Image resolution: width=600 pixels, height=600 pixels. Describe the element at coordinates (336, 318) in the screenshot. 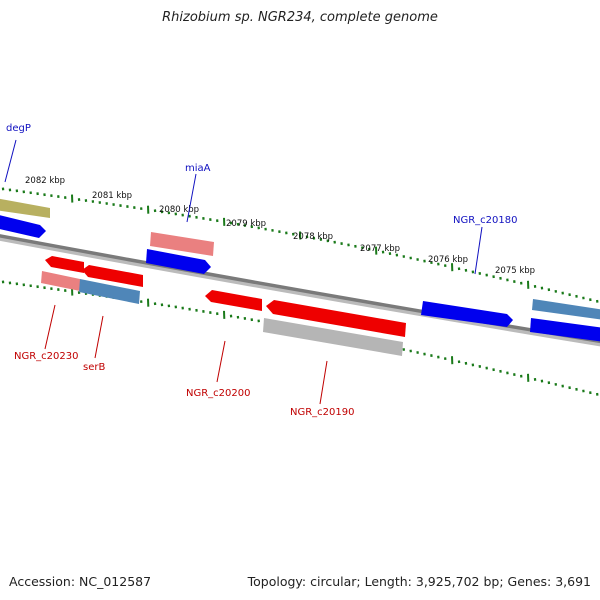

I see `gene-NGR_c20190` at that location.